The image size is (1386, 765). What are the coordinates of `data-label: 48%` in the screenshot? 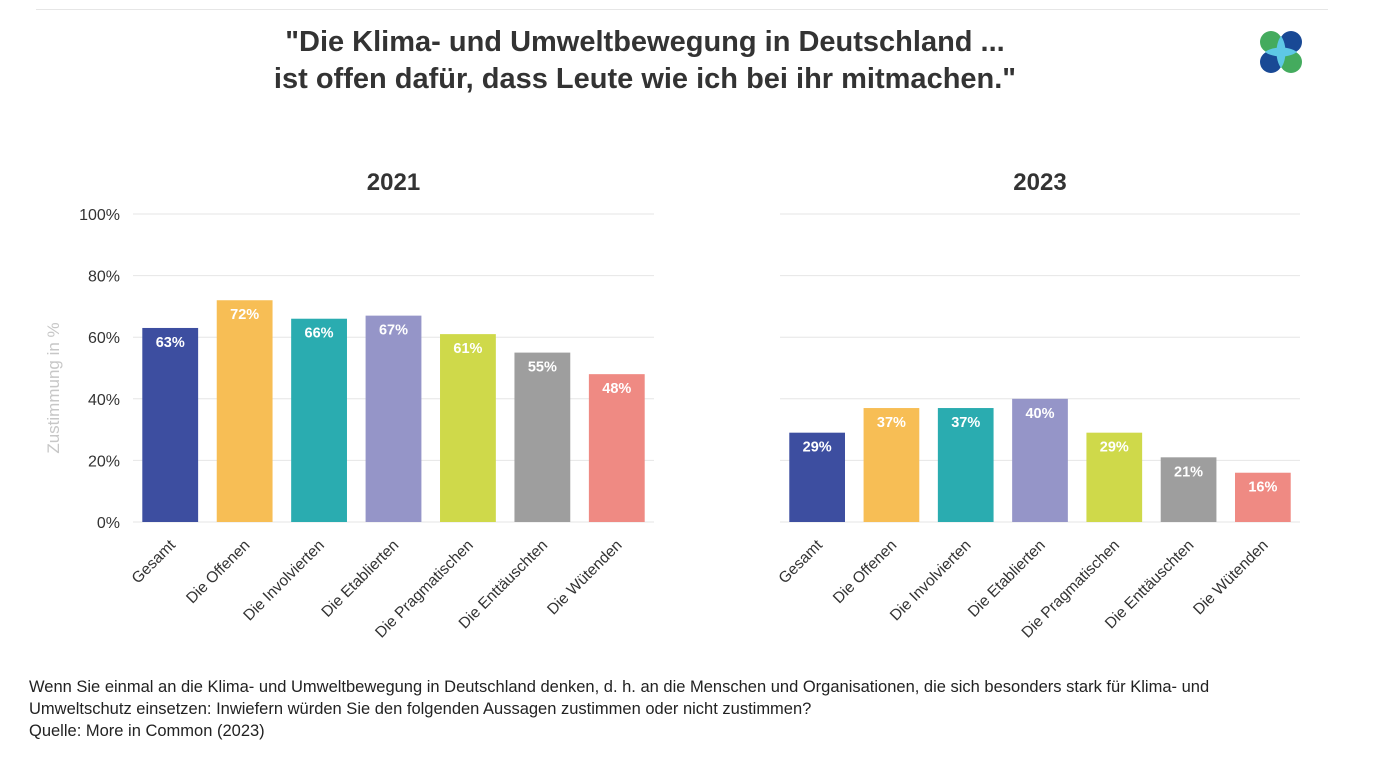 It's located at (616, 389).